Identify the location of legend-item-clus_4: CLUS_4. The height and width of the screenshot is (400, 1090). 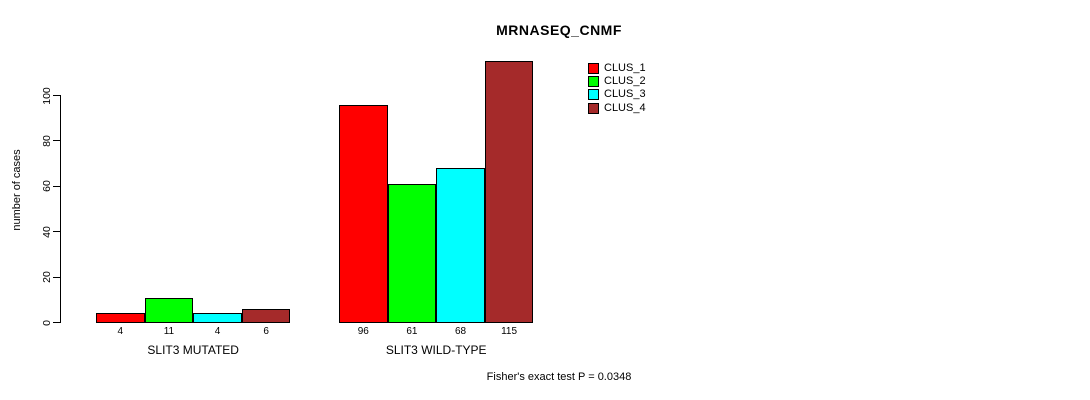
(617, 107).